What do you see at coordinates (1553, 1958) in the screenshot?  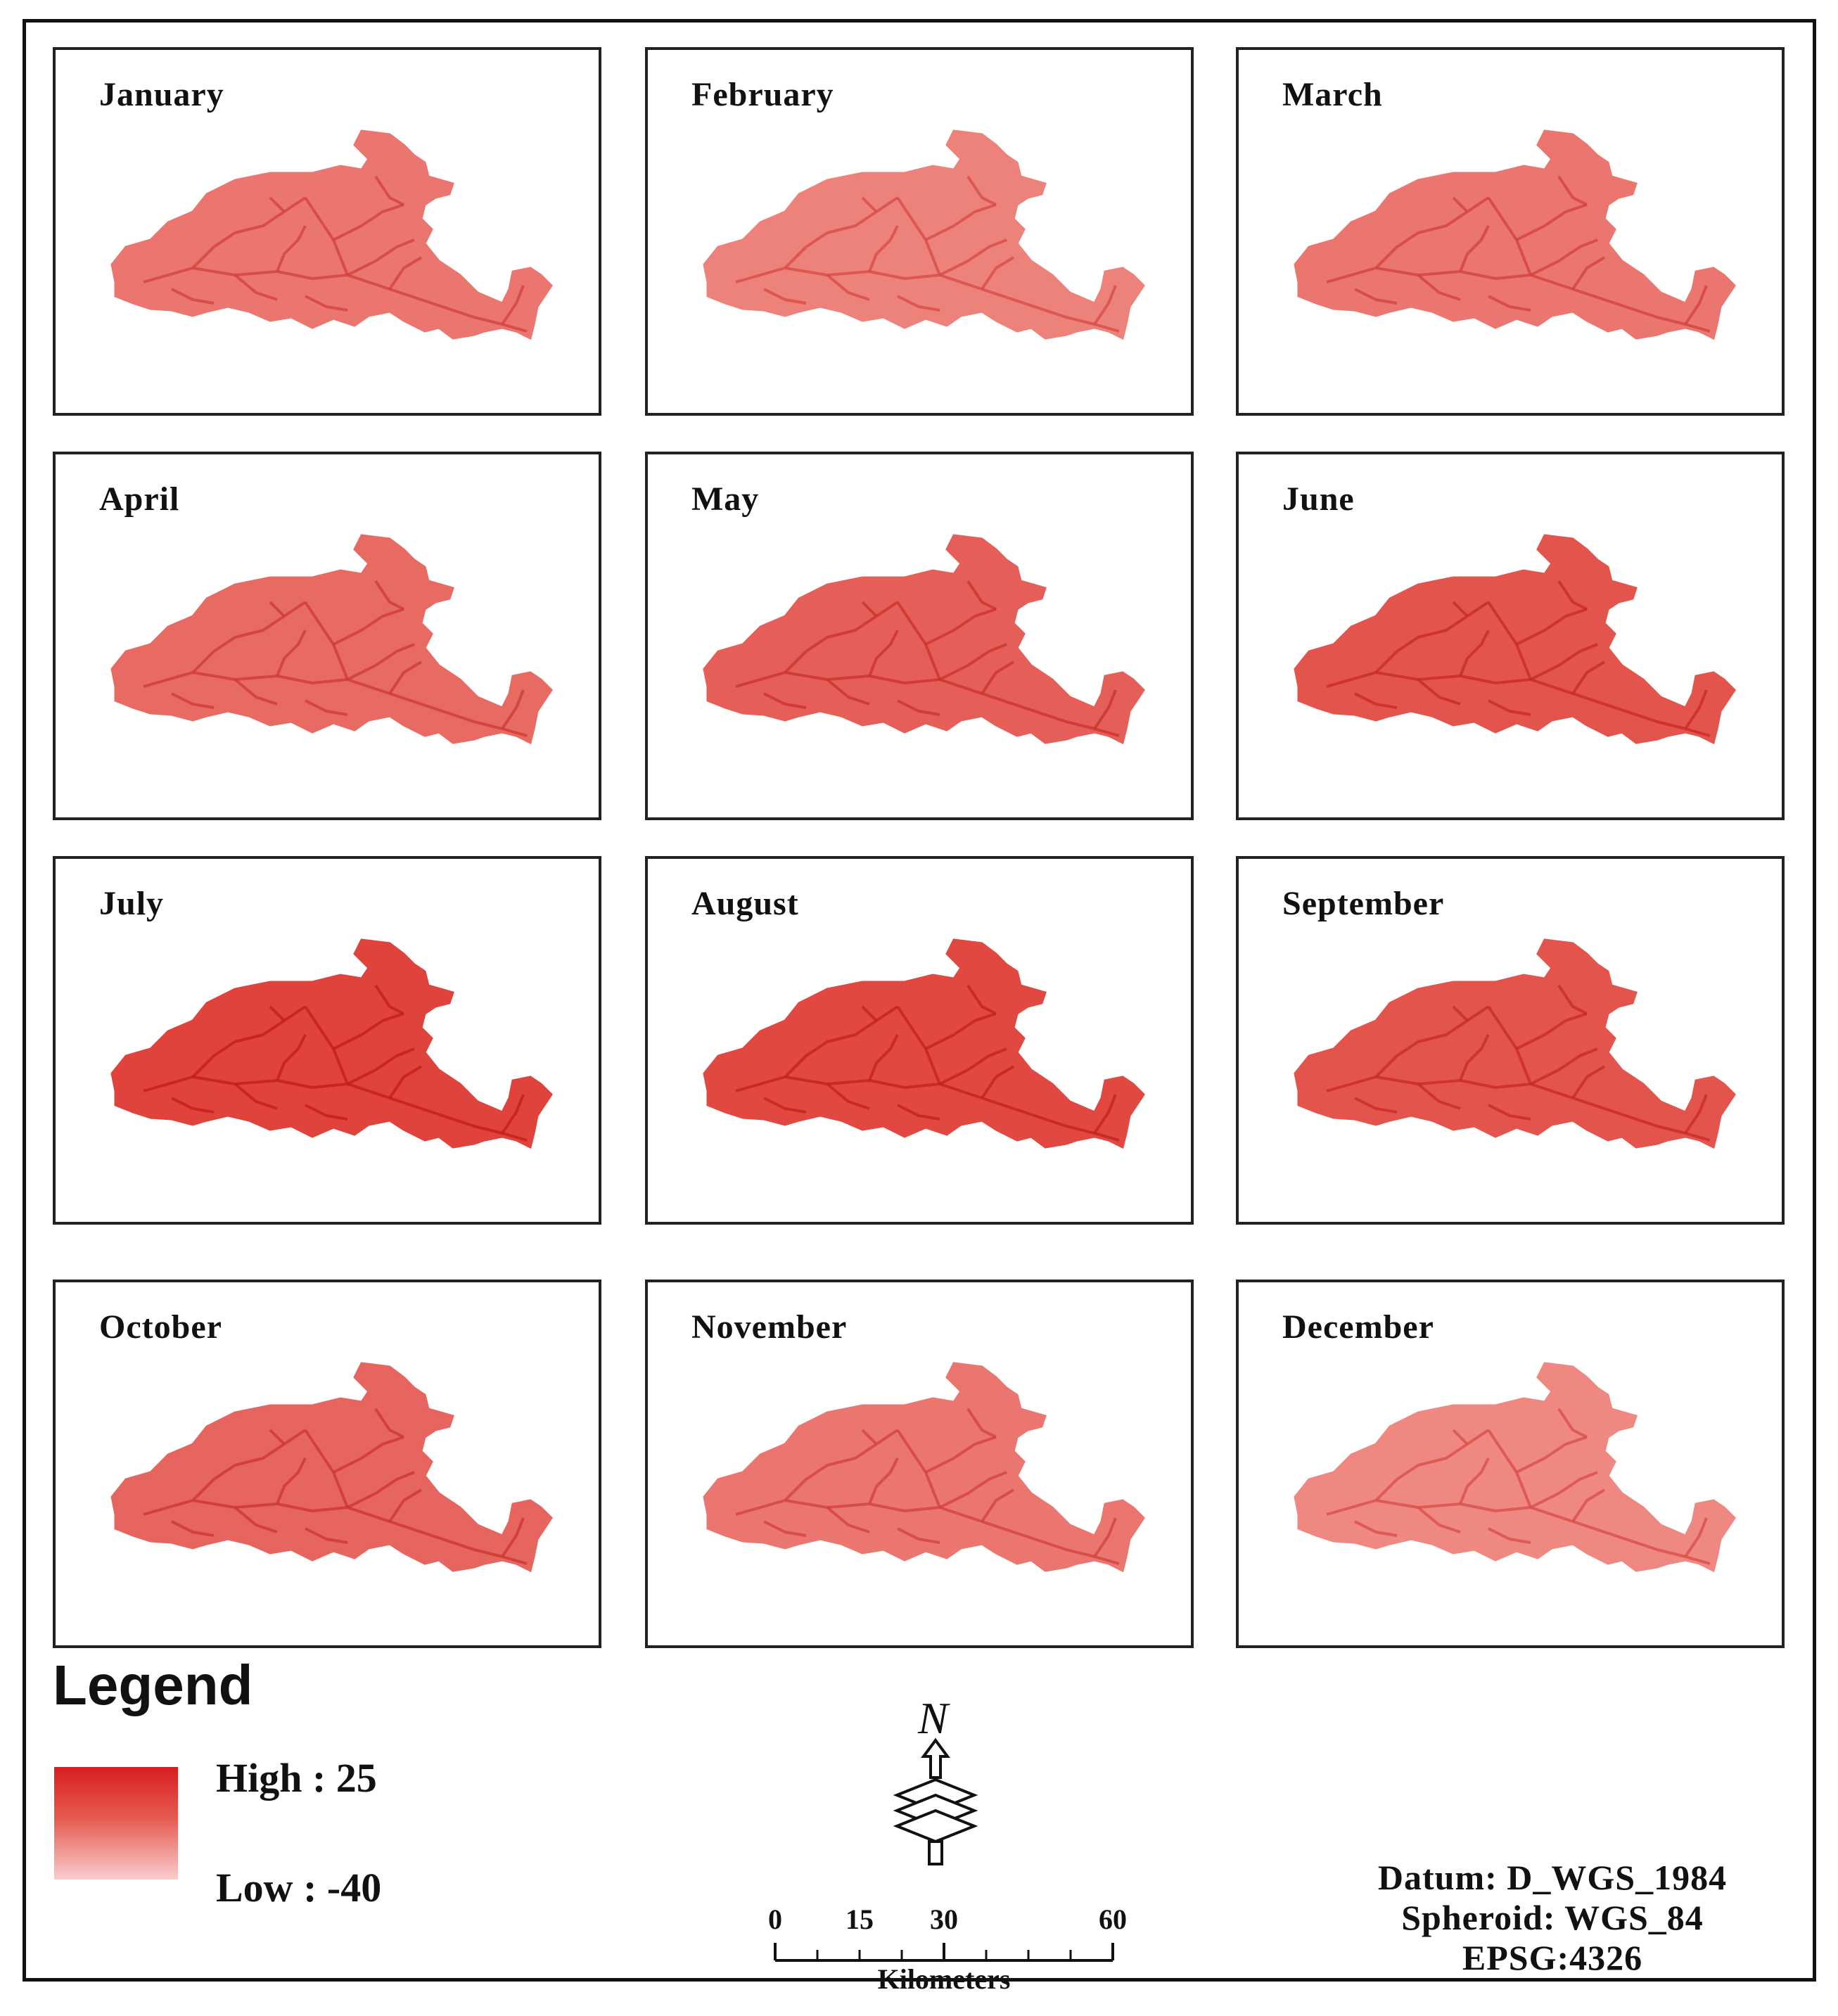 I see `epsg-text: EPSG:4326` at bounding box center [1553, 1958].